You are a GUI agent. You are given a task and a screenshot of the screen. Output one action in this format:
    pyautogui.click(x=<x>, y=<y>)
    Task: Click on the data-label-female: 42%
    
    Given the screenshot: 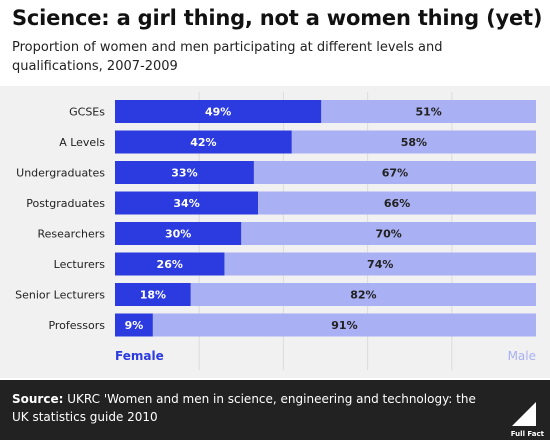 What is the action you would take?
    pyautogui.click(x=203, y=142)
    